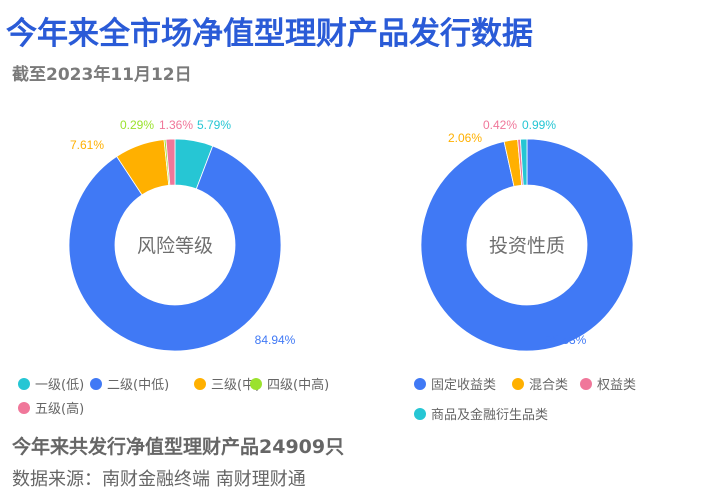 The height and width of the screenshot is (503, 702). I want to click on legend-label: 混合类, so click(549, 385).